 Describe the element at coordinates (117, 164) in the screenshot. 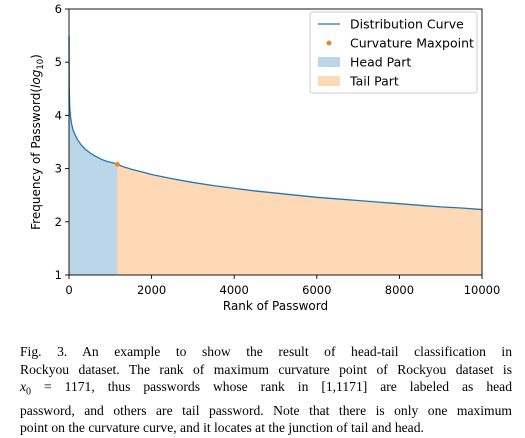

I see `curvature-maxpoint-marker` at that location.